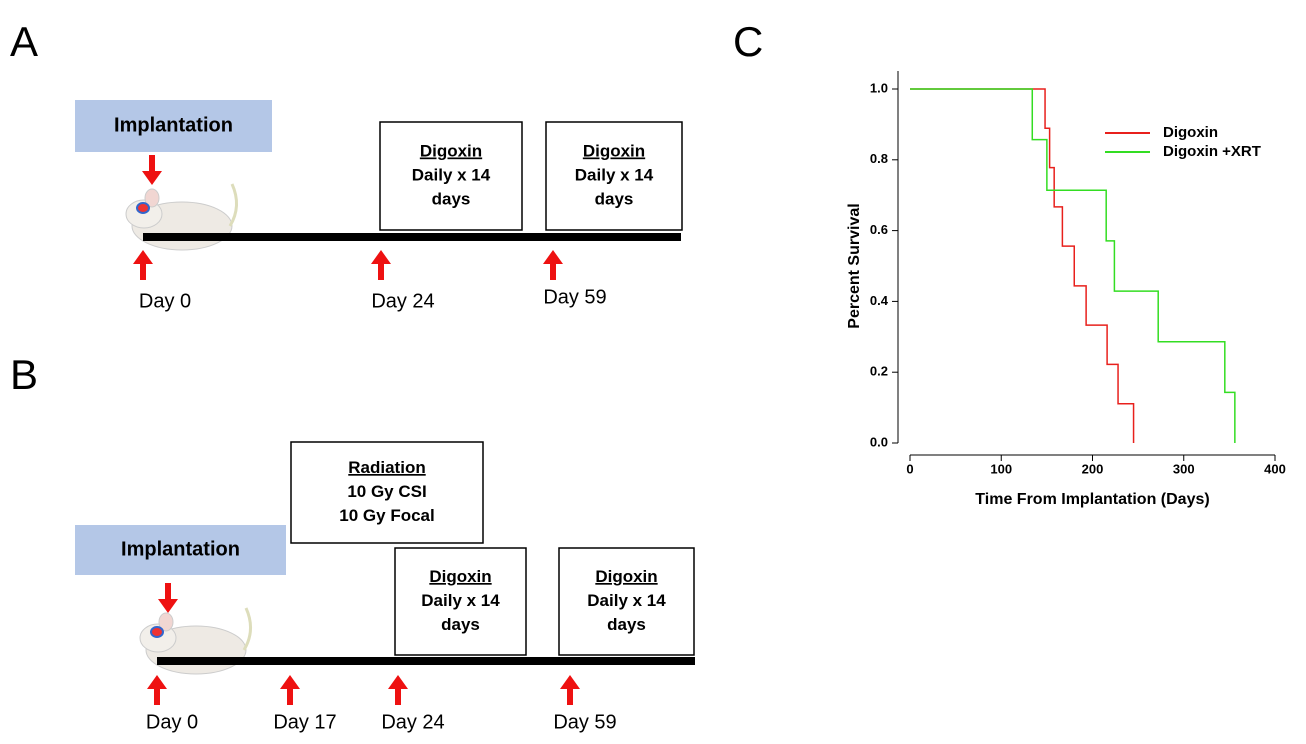 This screenshot has height=744, width=1306. Describe the element at coordinates (879, 300) in the screenshot. I see `y-tick-label: 0.4` at that location.